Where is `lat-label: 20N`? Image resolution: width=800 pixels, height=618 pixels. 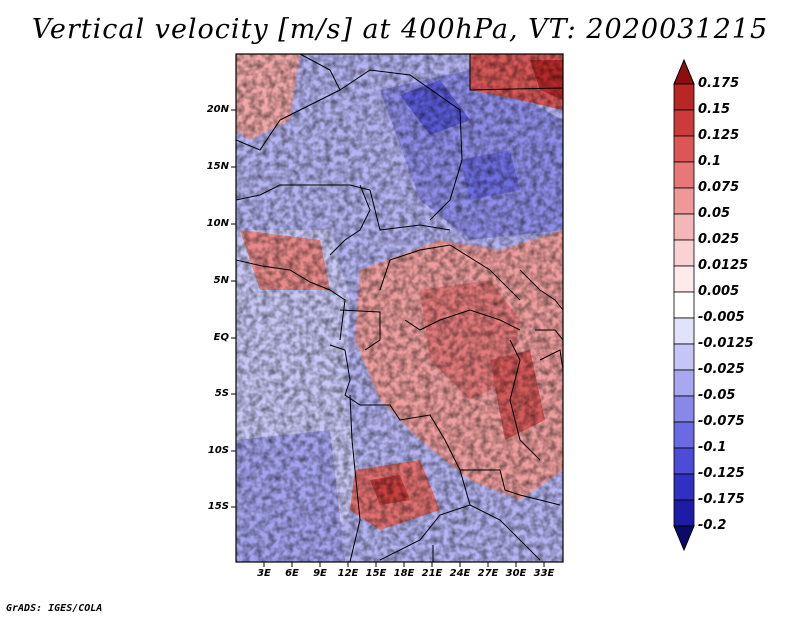 lat-label: 20N is located at coordinates (217, 109).